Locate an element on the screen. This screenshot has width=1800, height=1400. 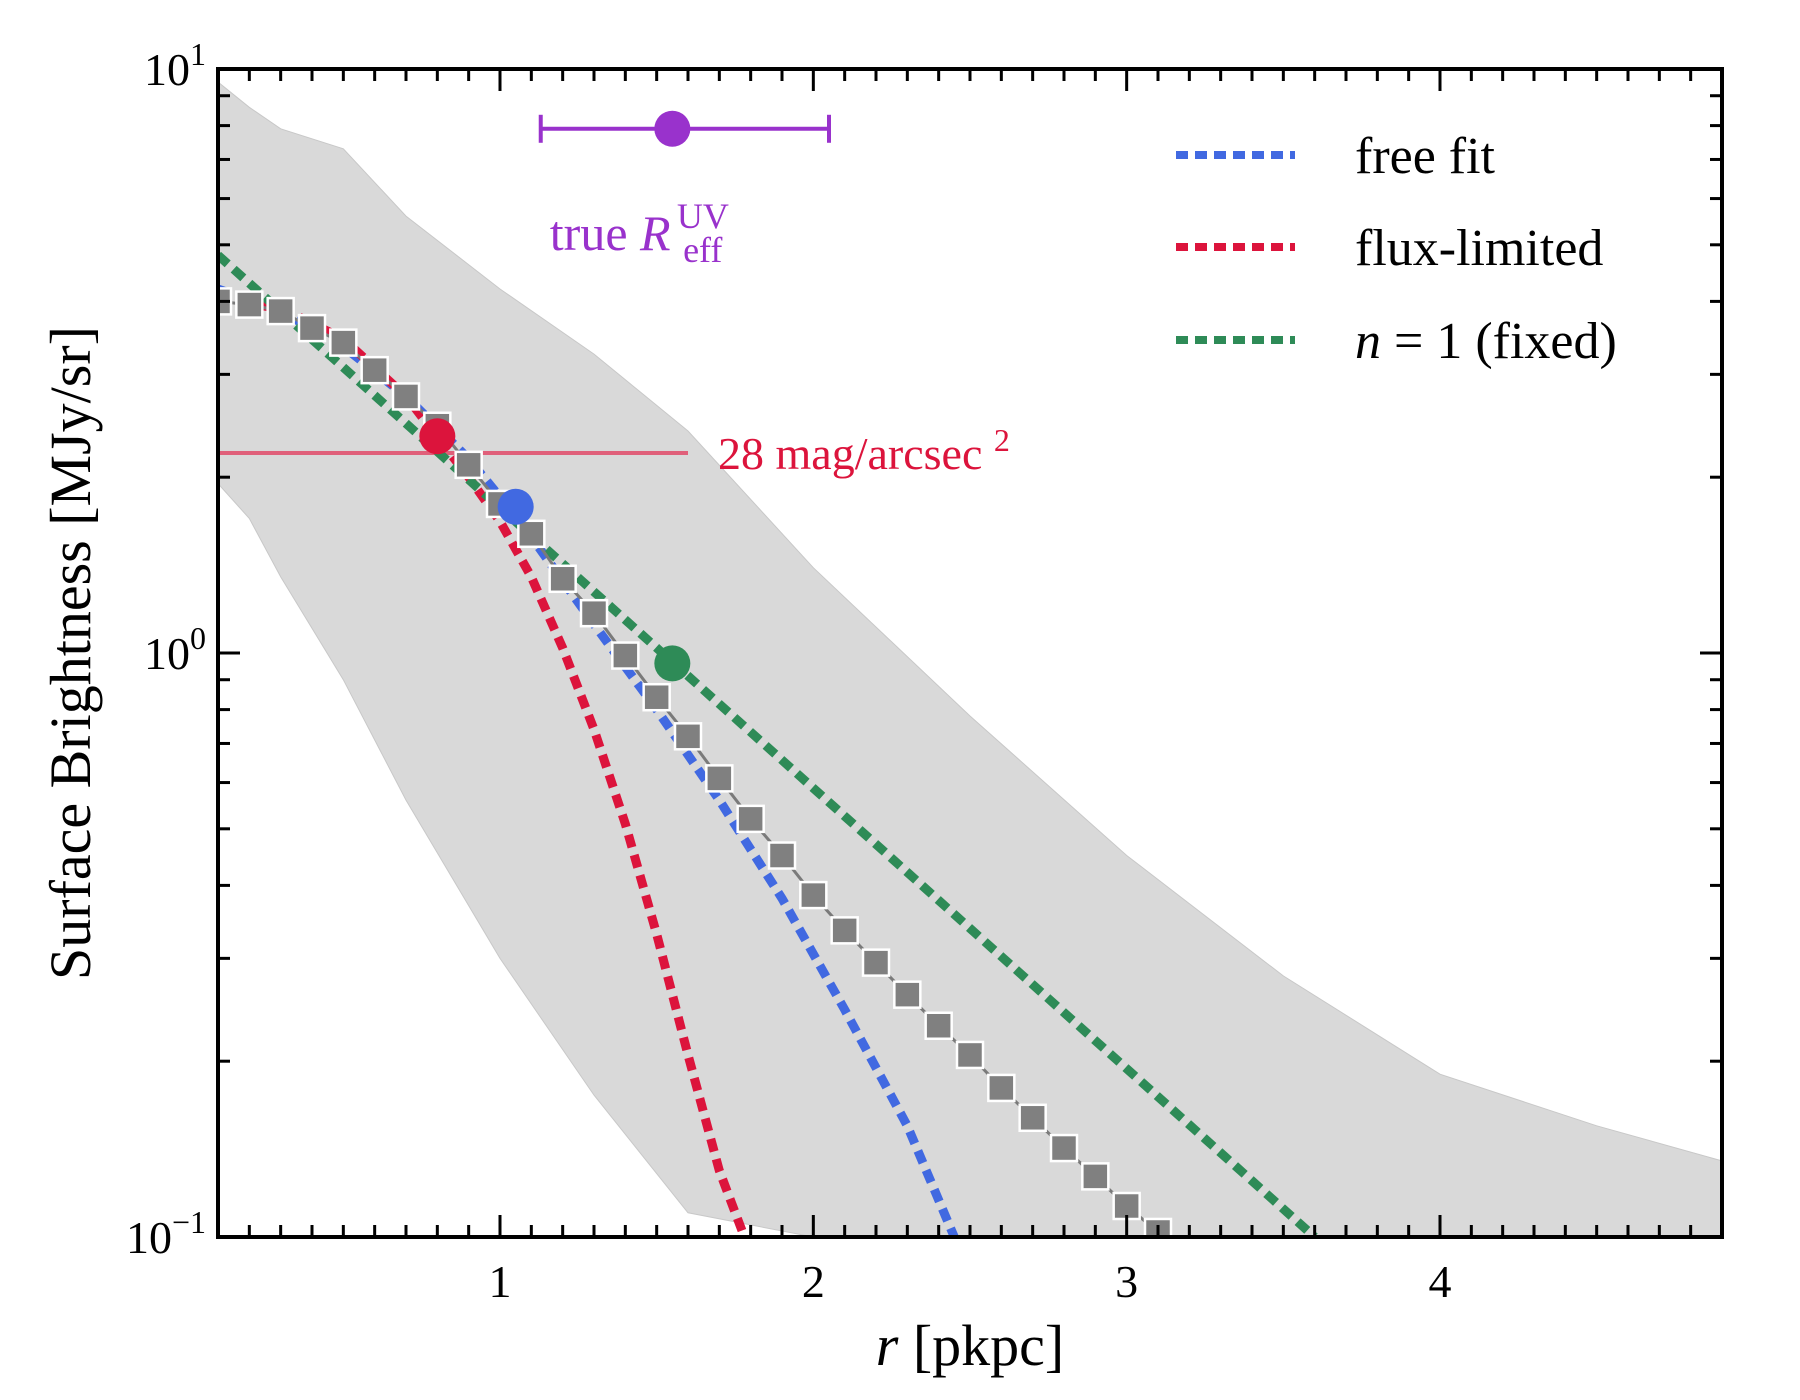
x-axis-symbol: r is located at coordinates (887, 1345).